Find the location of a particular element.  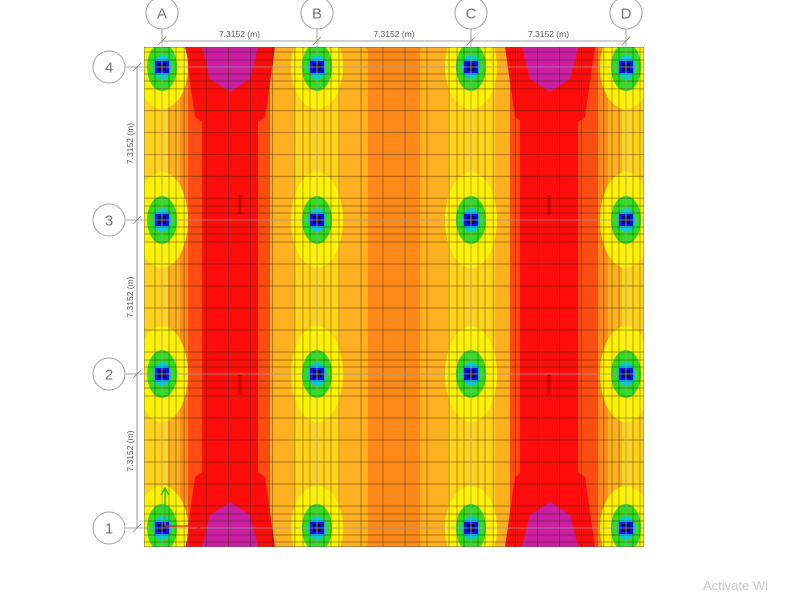

grid-bubble-label: 1 is located at coordinates (109, 529).